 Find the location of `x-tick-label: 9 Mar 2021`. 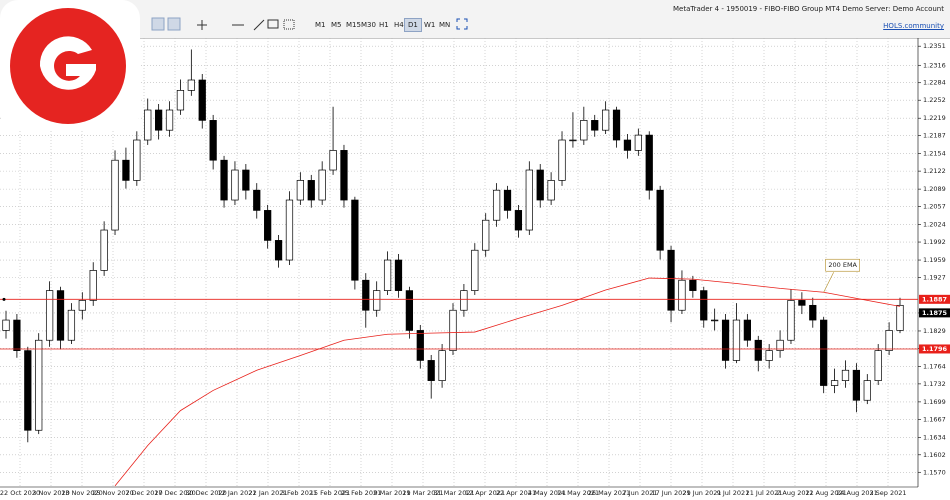

x-tick-label: 9 Mar 2021 is located at coordinates (391, 493).